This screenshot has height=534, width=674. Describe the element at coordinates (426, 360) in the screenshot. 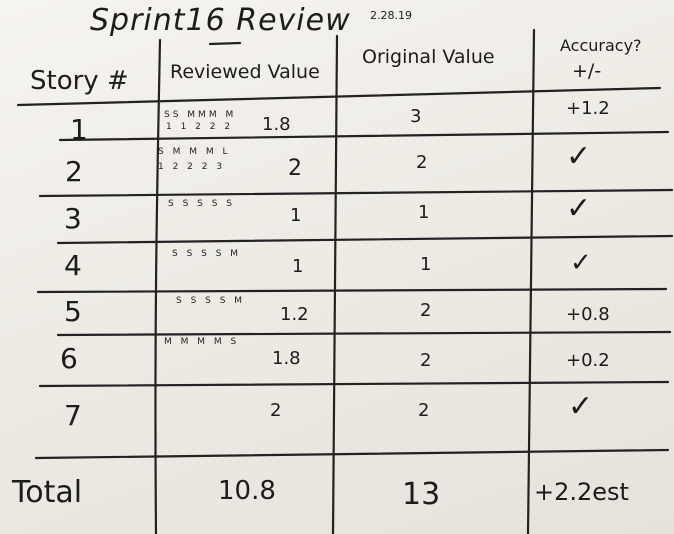

I see `row-6-original: 2` at that location.